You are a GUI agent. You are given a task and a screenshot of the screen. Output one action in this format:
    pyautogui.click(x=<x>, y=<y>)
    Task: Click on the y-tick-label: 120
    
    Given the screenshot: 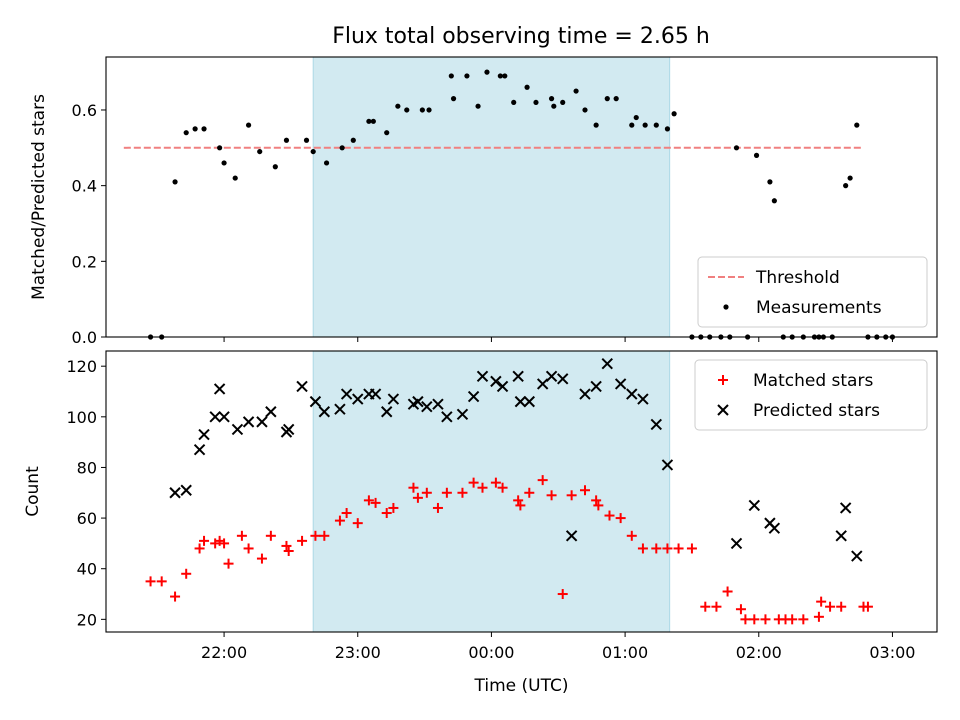 What is the action you would take?
    pyautogui.click(x=81, y=366)
    